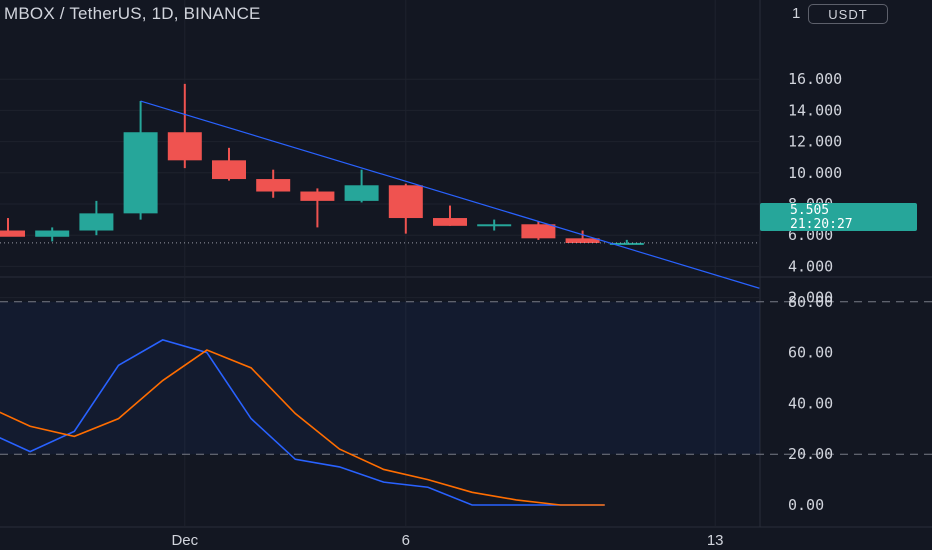 Image resolution: width=932 pixels, height=550 pixels. What do you see at coordinates (848, 14) in the screenshot?
I see `currency-button: USDT` at bounding box center [848, 14].